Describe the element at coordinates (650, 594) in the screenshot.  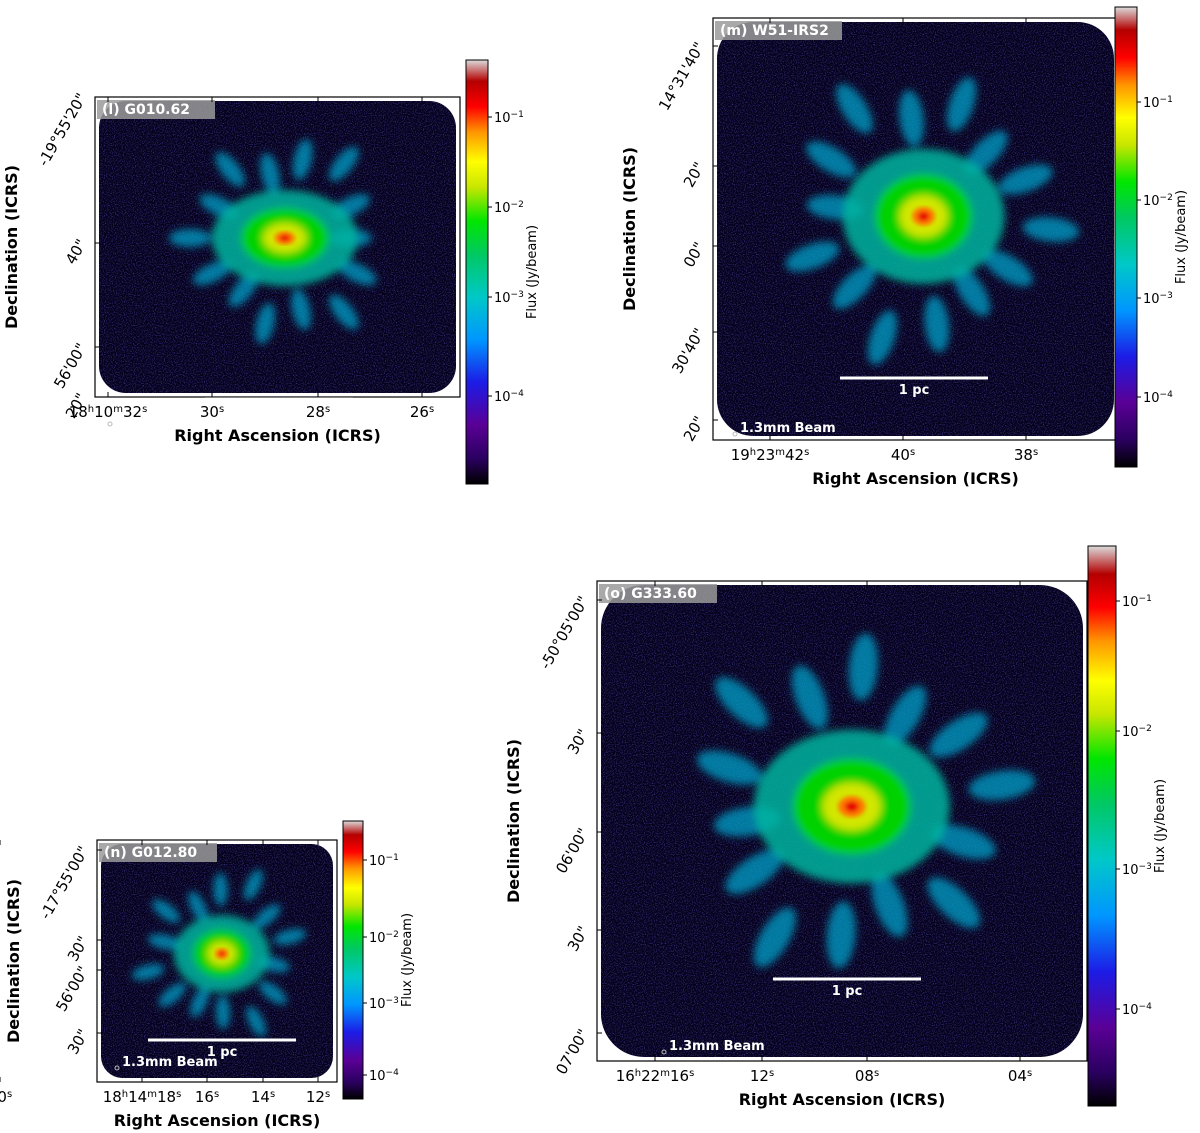
I see `panel-title: (o) G333.60` at that location.